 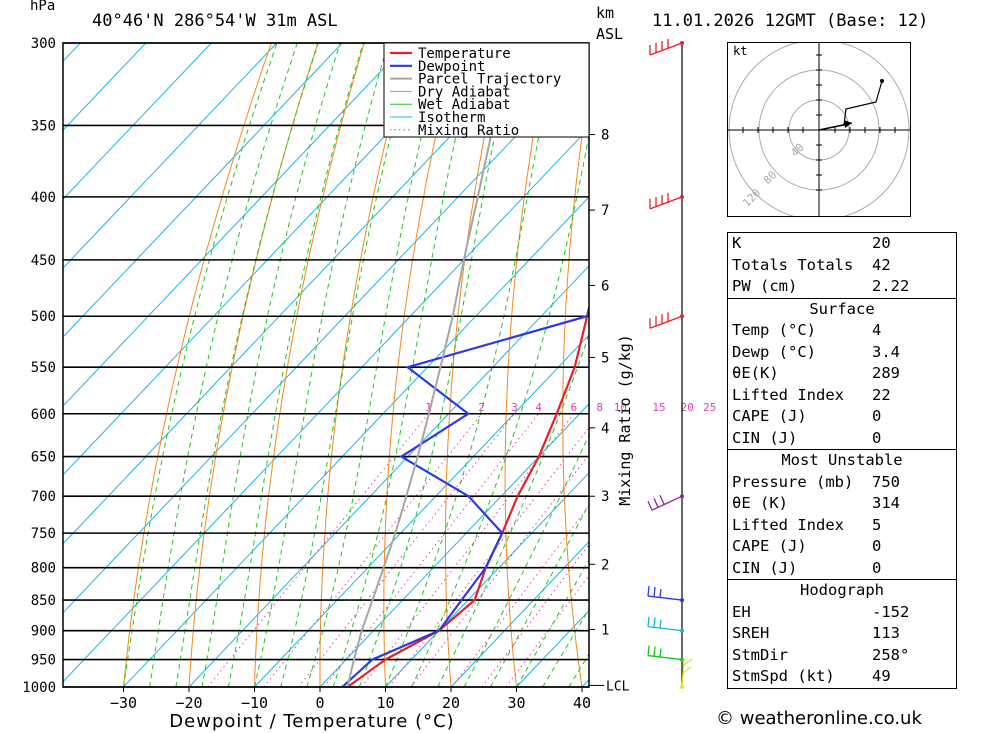 What do you see at coordinates (877, 524) in the screenshot?
I see `mu-li-value: 5` at bounding box center [877, 524].